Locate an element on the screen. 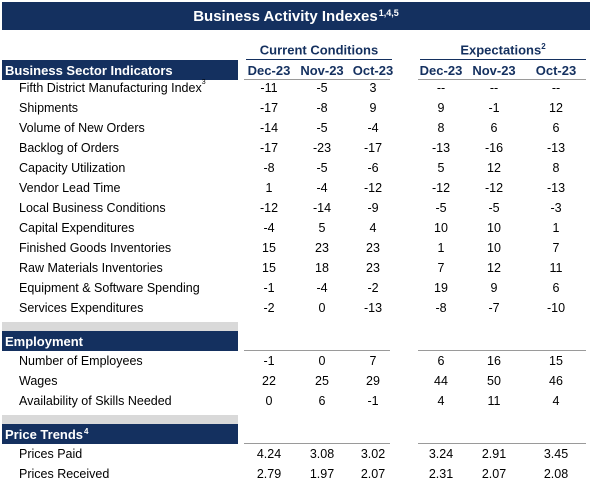  table-cell: -16 is located at coordinates (494, 148).